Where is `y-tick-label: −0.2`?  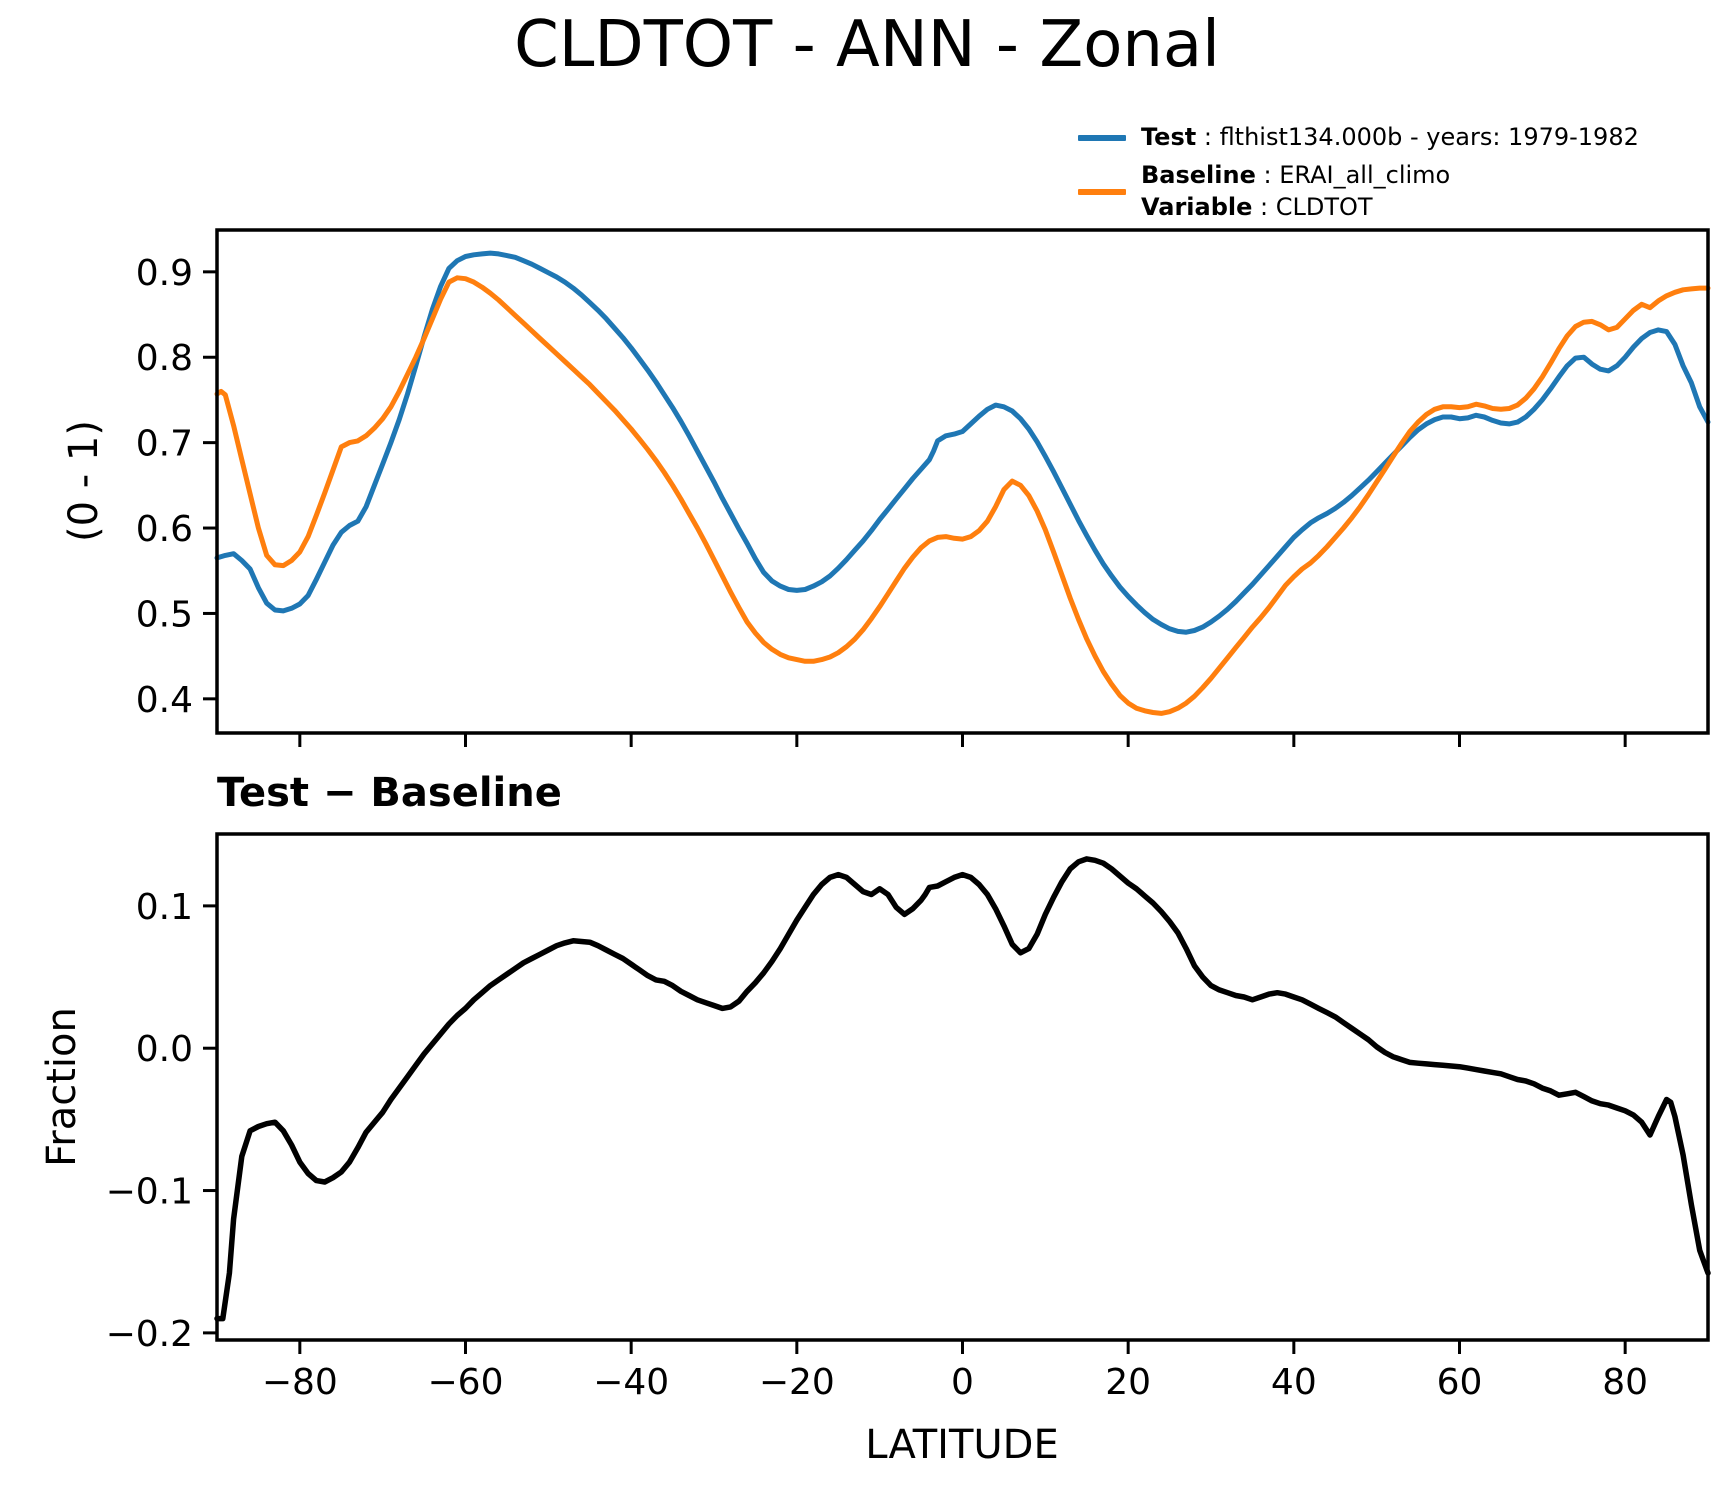 y-tick-label: −0.2 is located at coordinates (149, 1334).